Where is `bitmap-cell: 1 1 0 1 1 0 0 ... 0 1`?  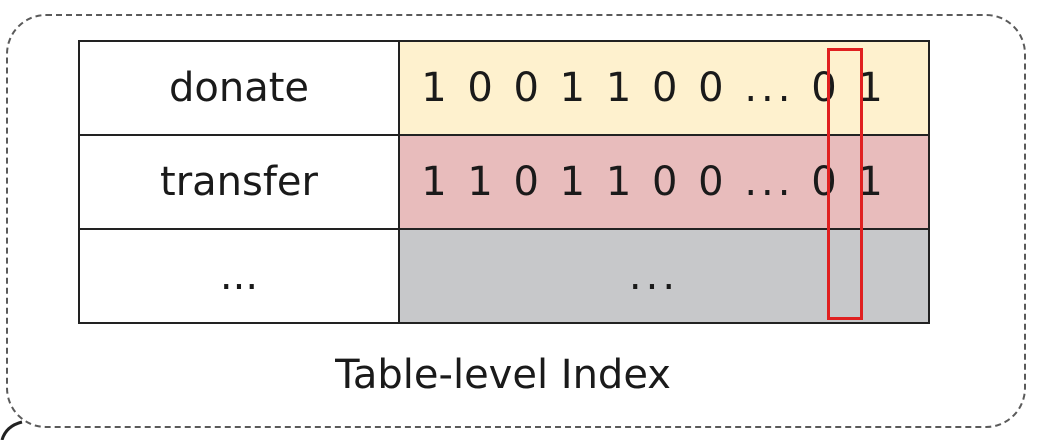
bitmap-cell: 1 1 0 1 1 0 0 ... 0 1 is located at coordinates (664, 182).